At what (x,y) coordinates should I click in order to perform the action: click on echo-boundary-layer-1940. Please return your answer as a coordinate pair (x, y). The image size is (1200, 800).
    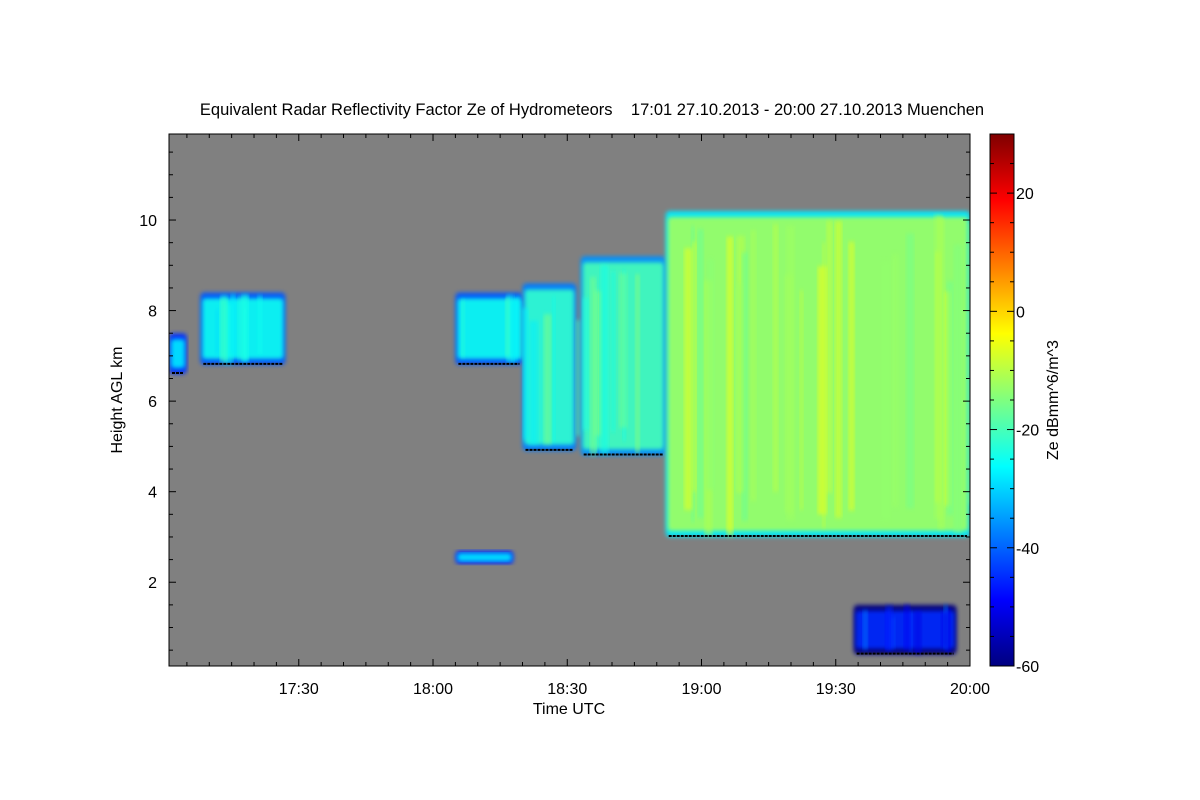
    Looking at the image, I should click on (905, 629).